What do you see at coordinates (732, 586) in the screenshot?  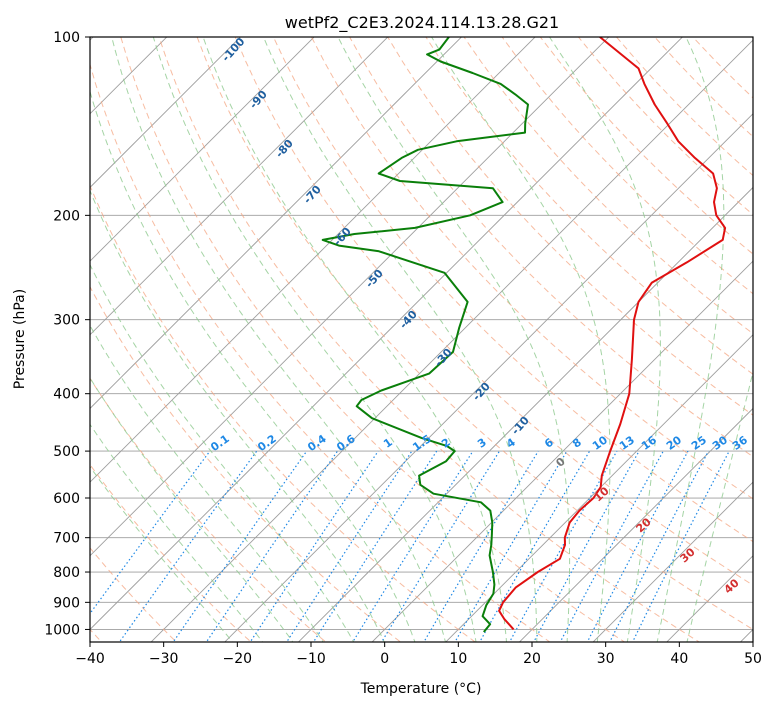 I see `moist-adiabat-label: 40` at bounding box center [732, 586].